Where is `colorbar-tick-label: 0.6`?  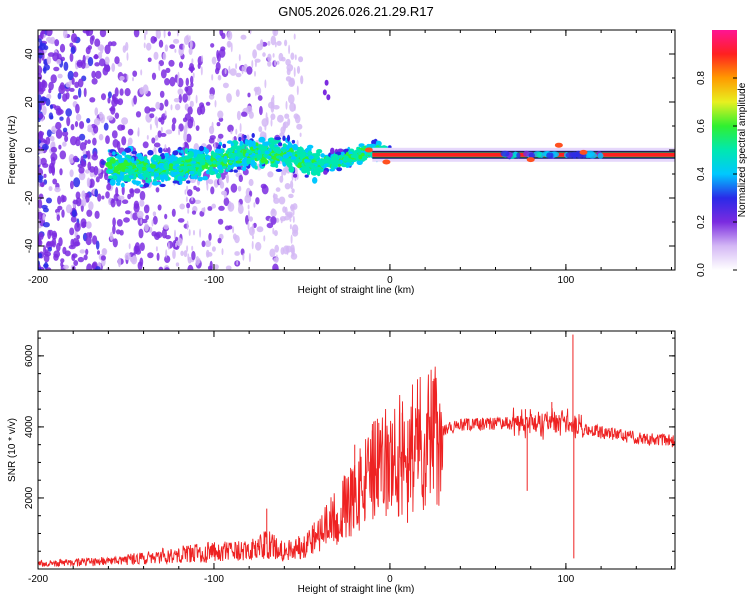 colorbar-tick-label: 0.6 is located at coordinates (701, 126).